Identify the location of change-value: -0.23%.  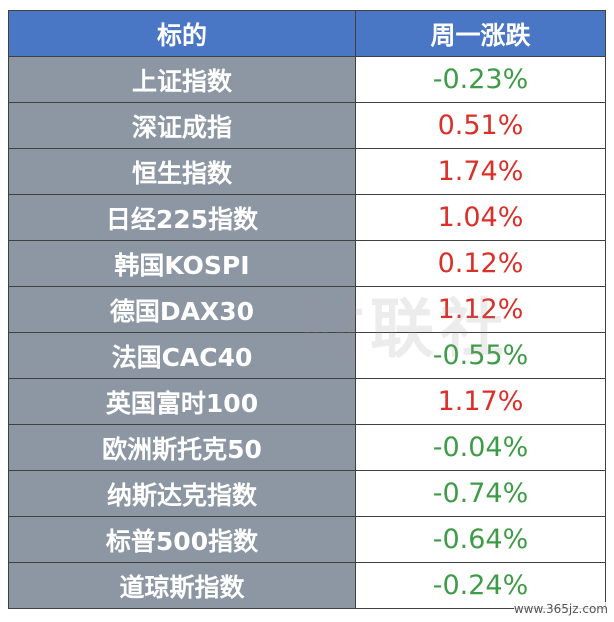
(480, 79).